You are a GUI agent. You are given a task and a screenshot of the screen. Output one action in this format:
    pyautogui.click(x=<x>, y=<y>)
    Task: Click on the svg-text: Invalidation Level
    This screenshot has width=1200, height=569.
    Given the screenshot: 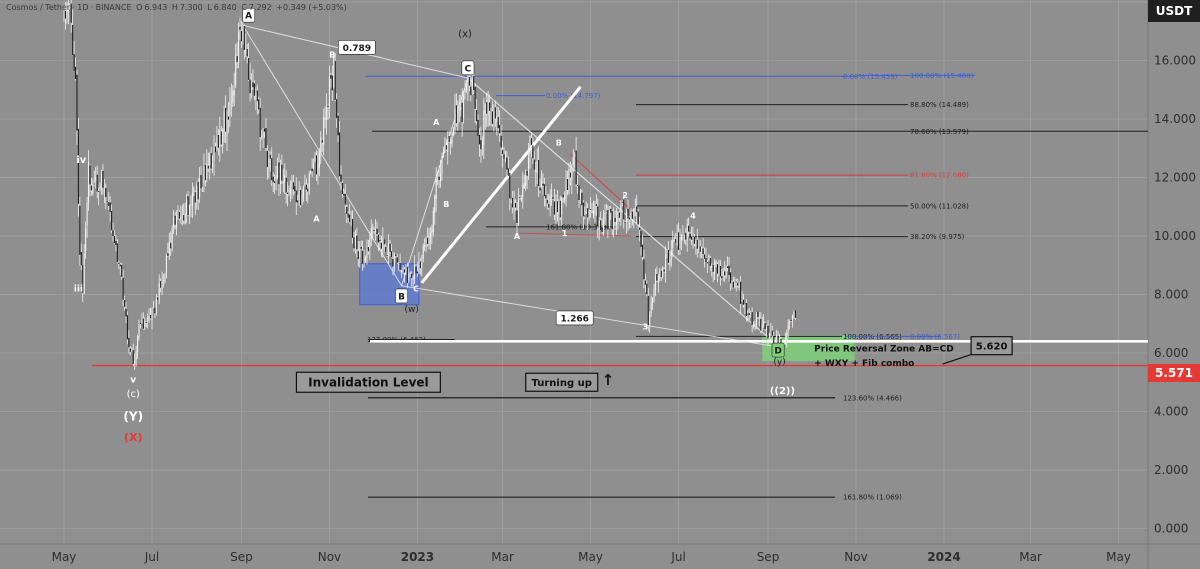 What is the action you would take?
    pyautogui.click(x=368, y=383)
    